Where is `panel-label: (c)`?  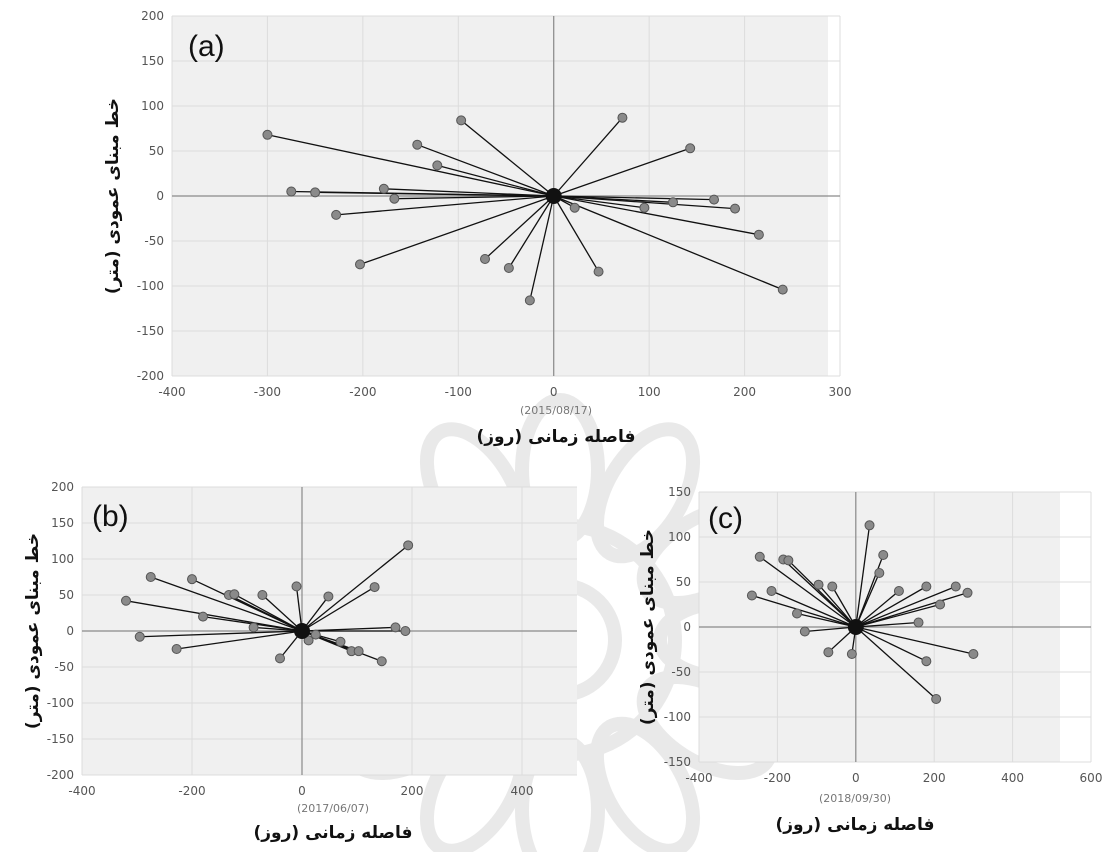
panel-label: (c) is located at coordinates (725, 518).